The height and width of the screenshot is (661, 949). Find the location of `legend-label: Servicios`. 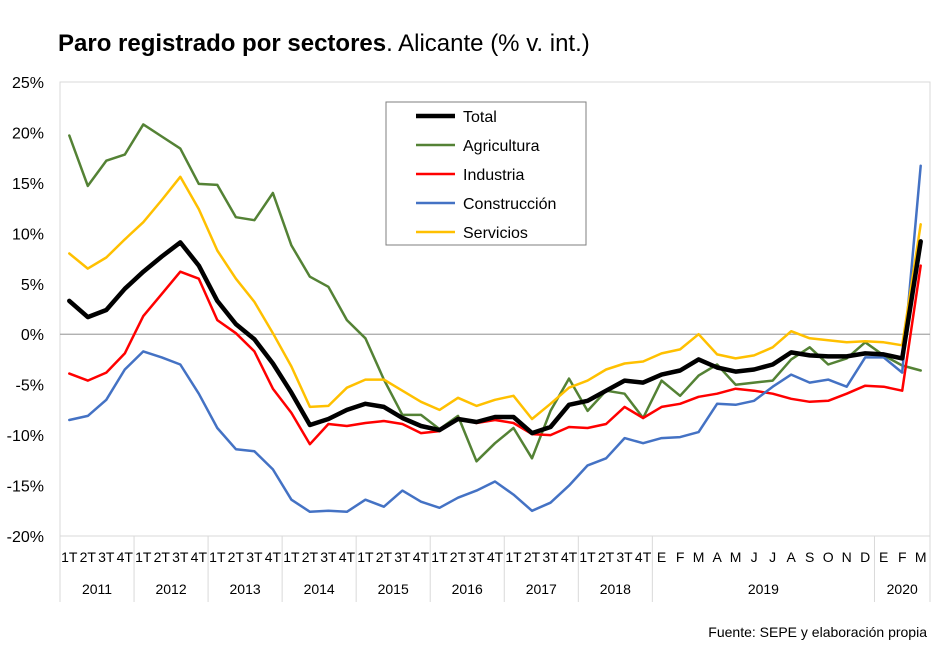

legend-label: Servicios is located at coordinates (495, 233).